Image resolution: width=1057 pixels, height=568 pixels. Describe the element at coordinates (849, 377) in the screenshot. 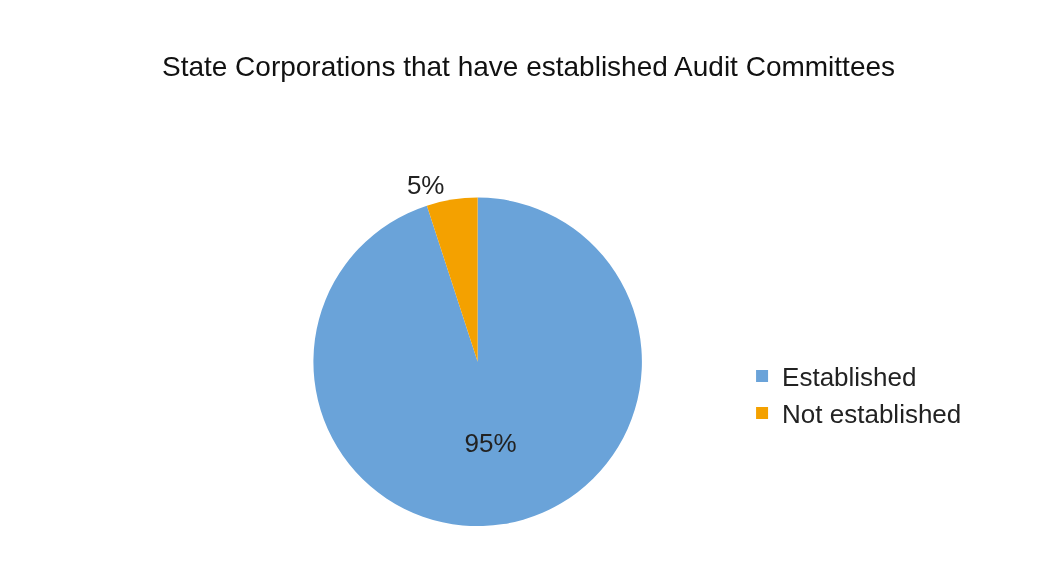

I see `legend-label: Established` at that location.